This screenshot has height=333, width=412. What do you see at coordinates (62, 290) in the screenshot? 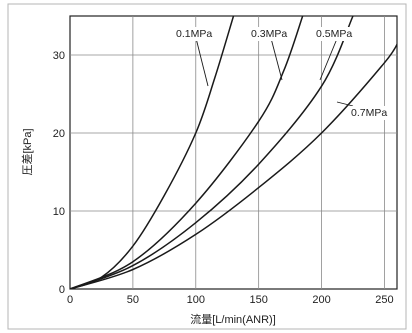
I see `y-tick-label: 0` at bounding box center [62, 290].